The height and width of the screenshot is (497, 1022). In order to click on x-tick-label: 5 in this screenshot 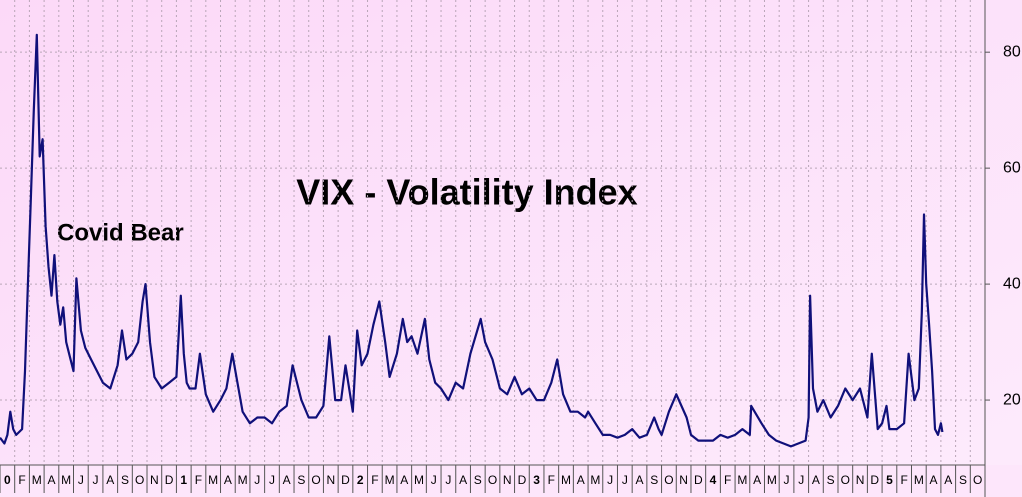, I will do `click(889, 480)`.